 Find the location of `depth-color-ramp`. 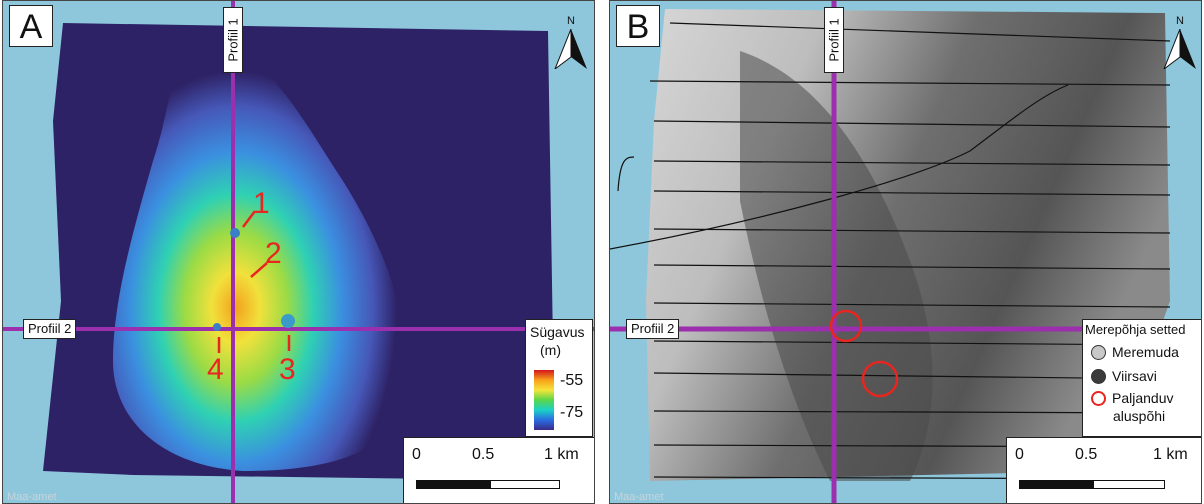

depth-color-ramp is located at coordinates (544, 400).